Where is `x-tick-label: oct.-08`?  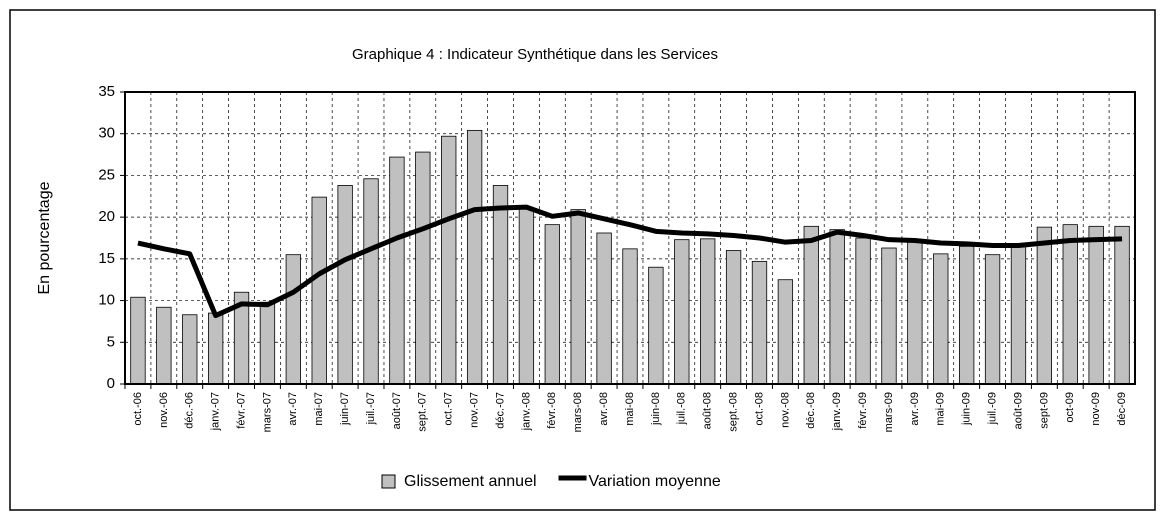
x-tick-label: oct.-08 is located at coordinates (759, 409).